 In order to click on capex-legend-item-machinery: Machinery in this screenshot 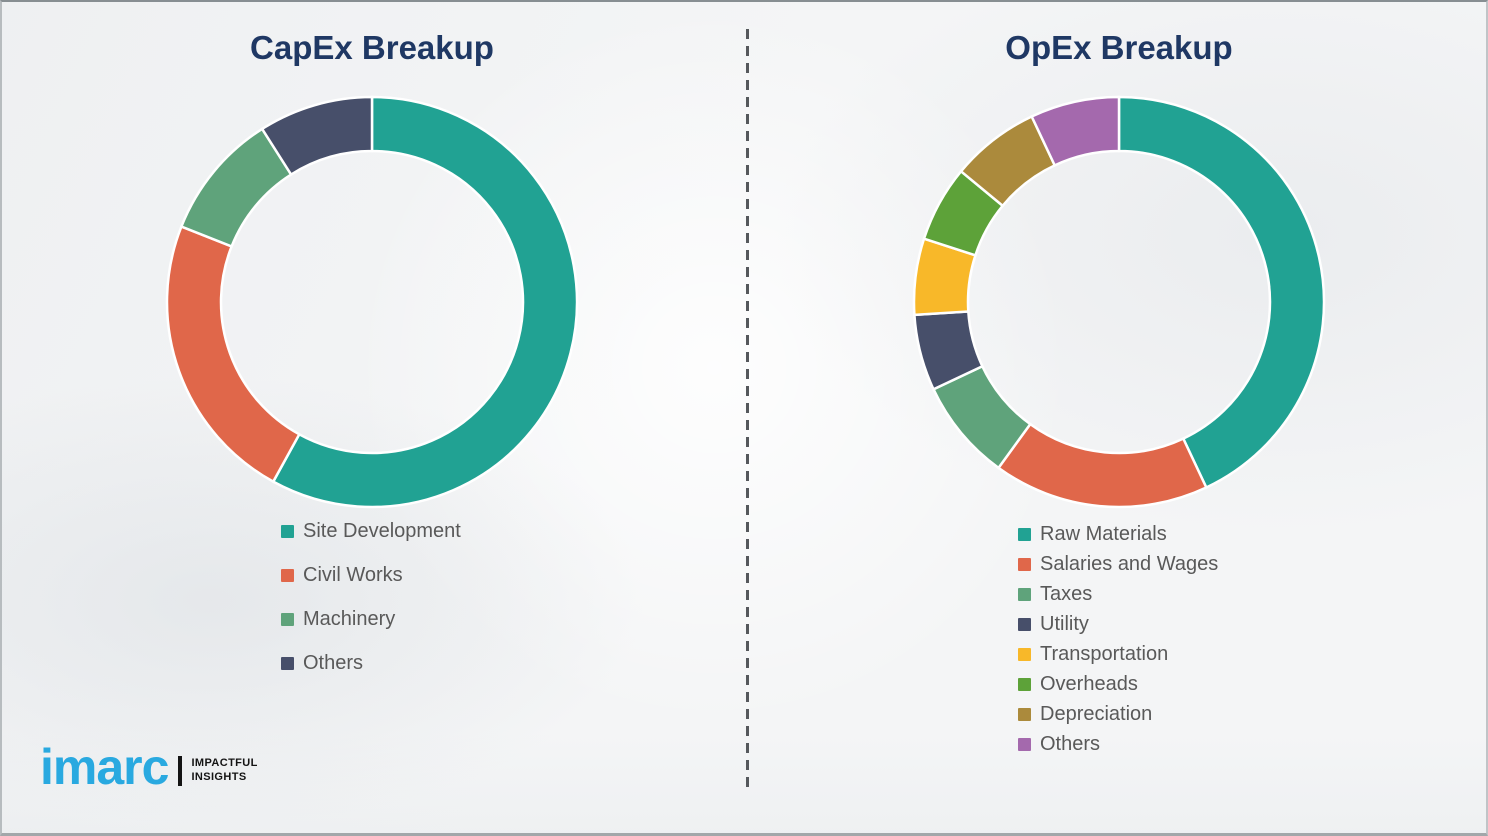, I will do `click(371, 619)`.